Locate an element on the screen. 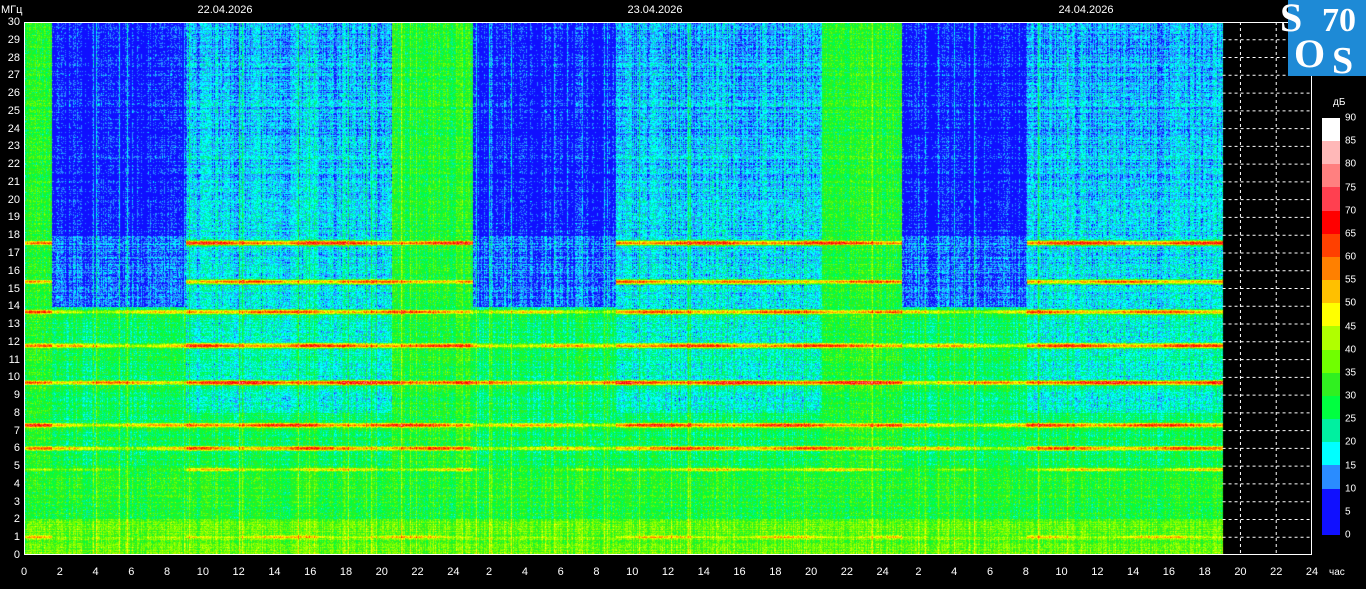 This screenshot has width=1366, height=589. y-tick-label: 28 is located at coordinates (13, 57).